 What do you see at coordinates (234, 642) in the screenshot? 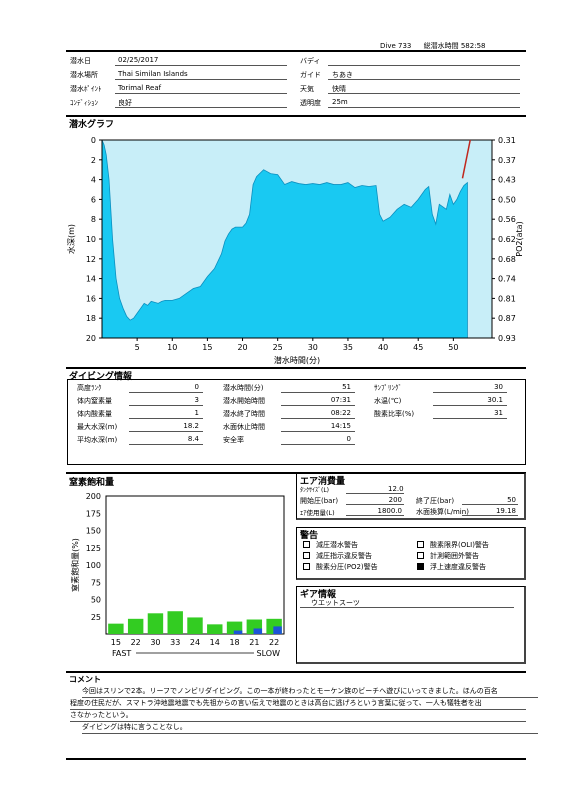
I see `n2-x-tick-label: 18` at bounding box center [234, 642].